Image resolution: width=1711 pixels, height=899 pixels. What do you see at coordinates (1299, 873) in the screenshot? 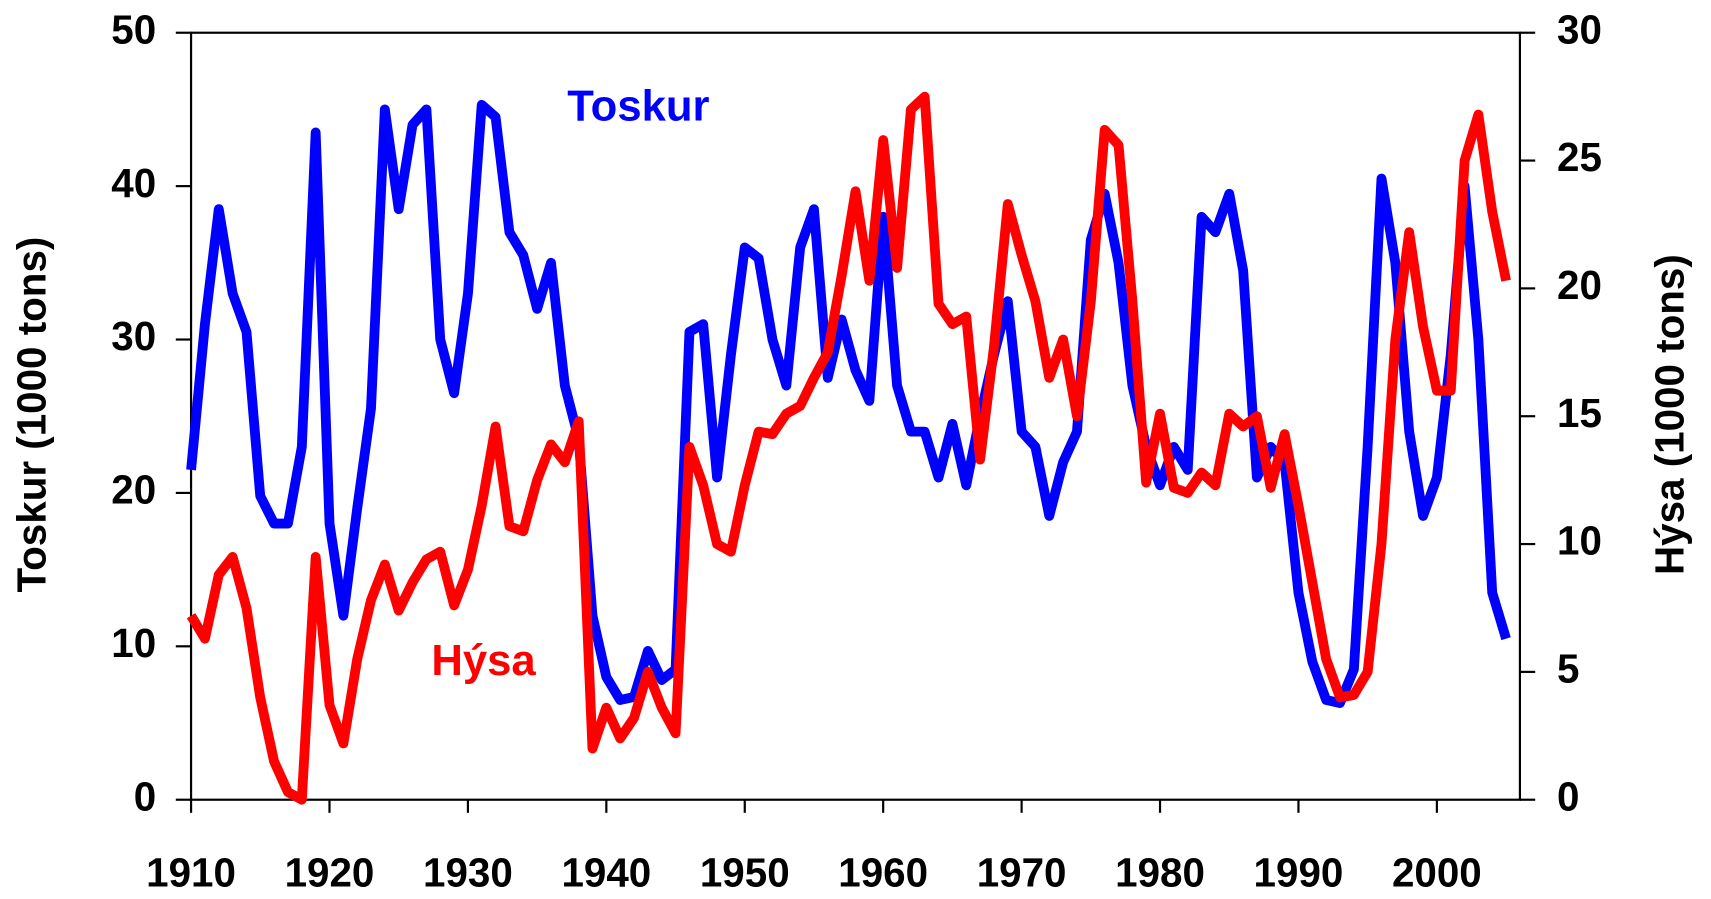
I see `x-tick-label: 1990` at bounding box center [1299, 873].